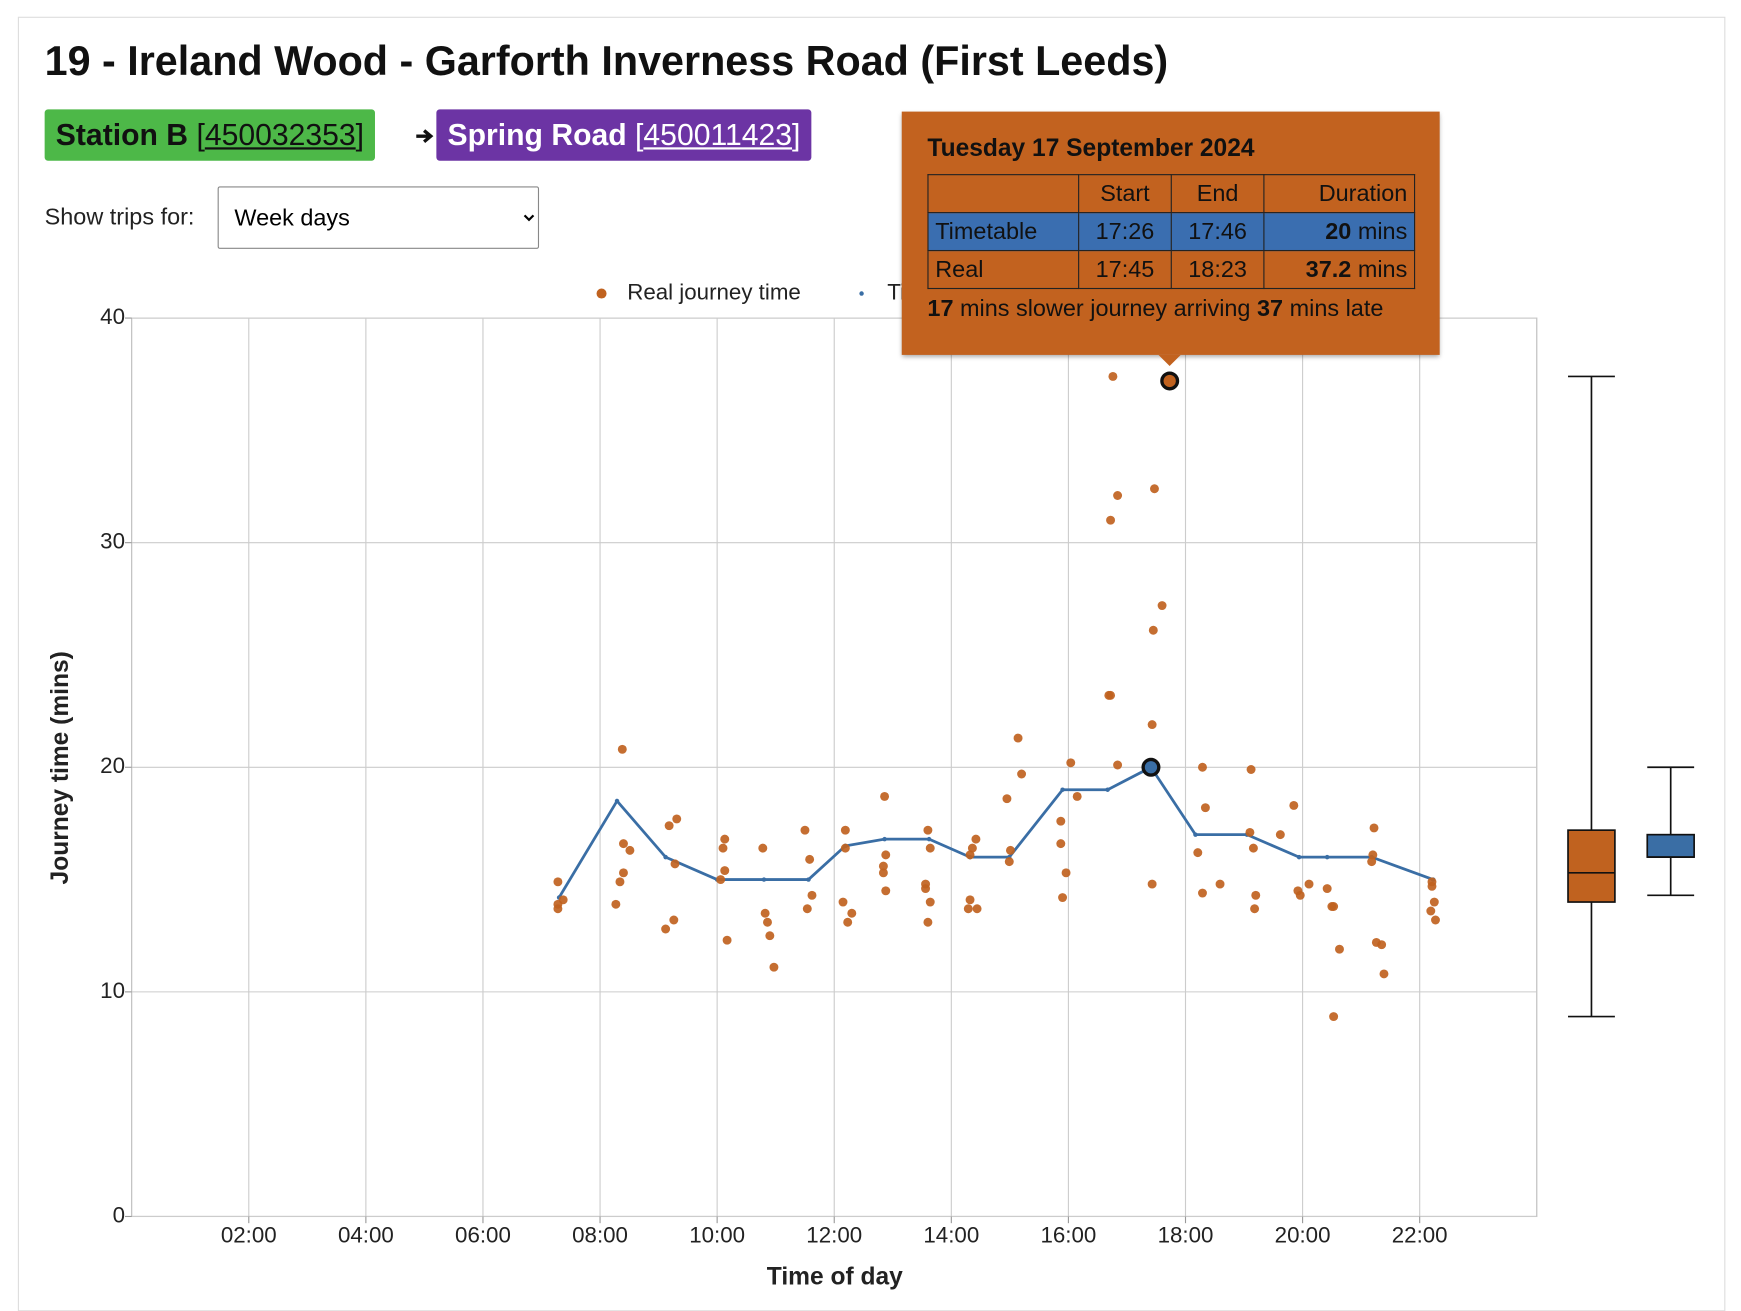 This screenshot has height=1311, width=1741. I want to click on to-name: Spring Road, so click(537, 135).